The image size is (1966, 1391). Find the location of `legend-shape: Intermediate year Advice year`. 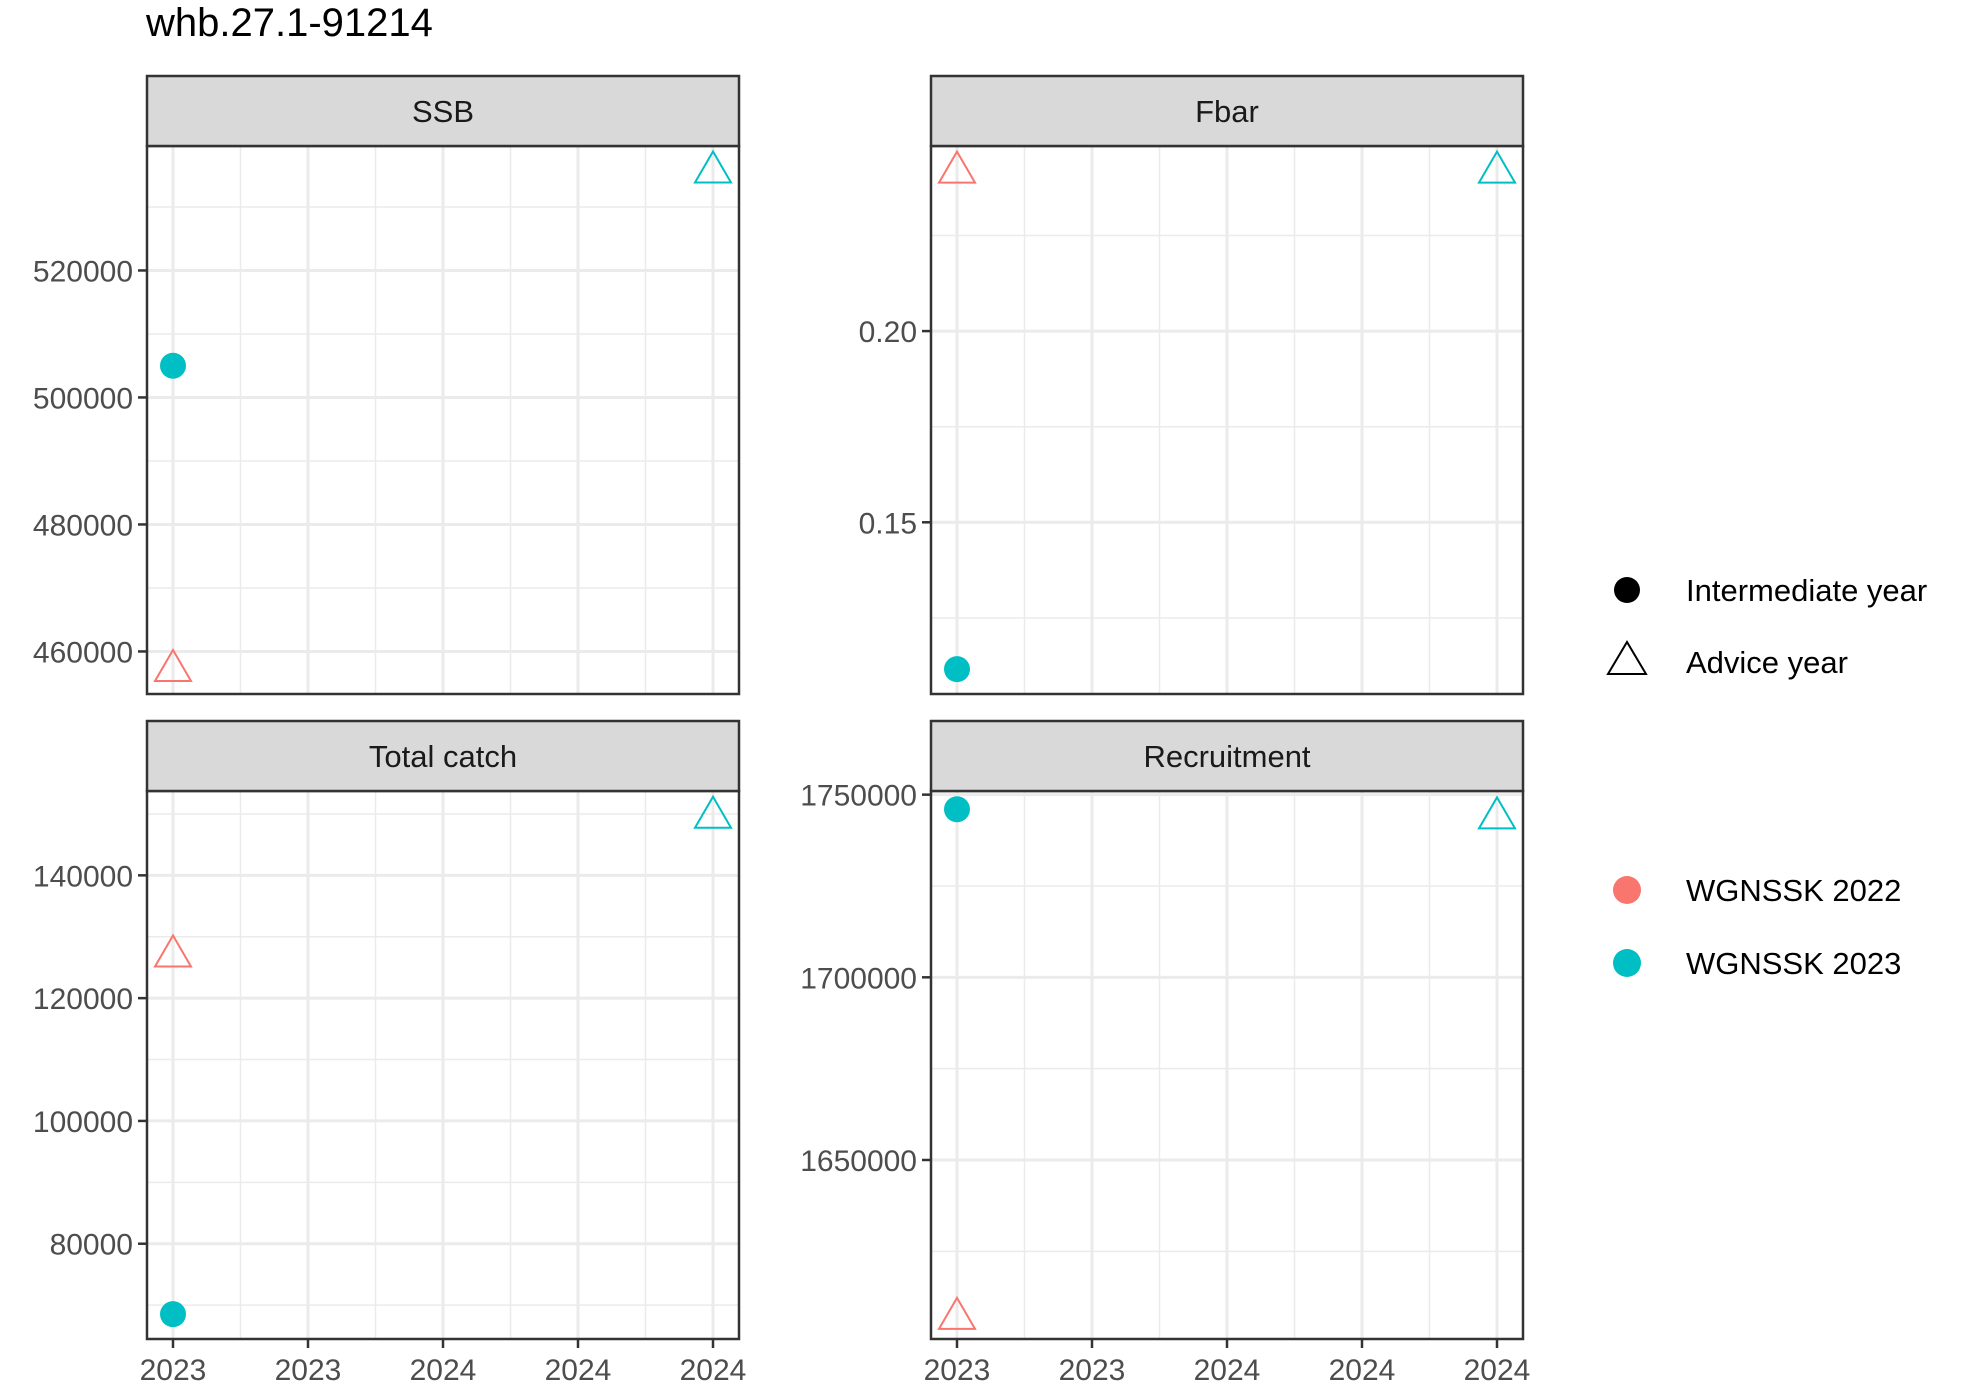

legend-shape: Intermediate year Advice year is located at coordinates (1766, 626).